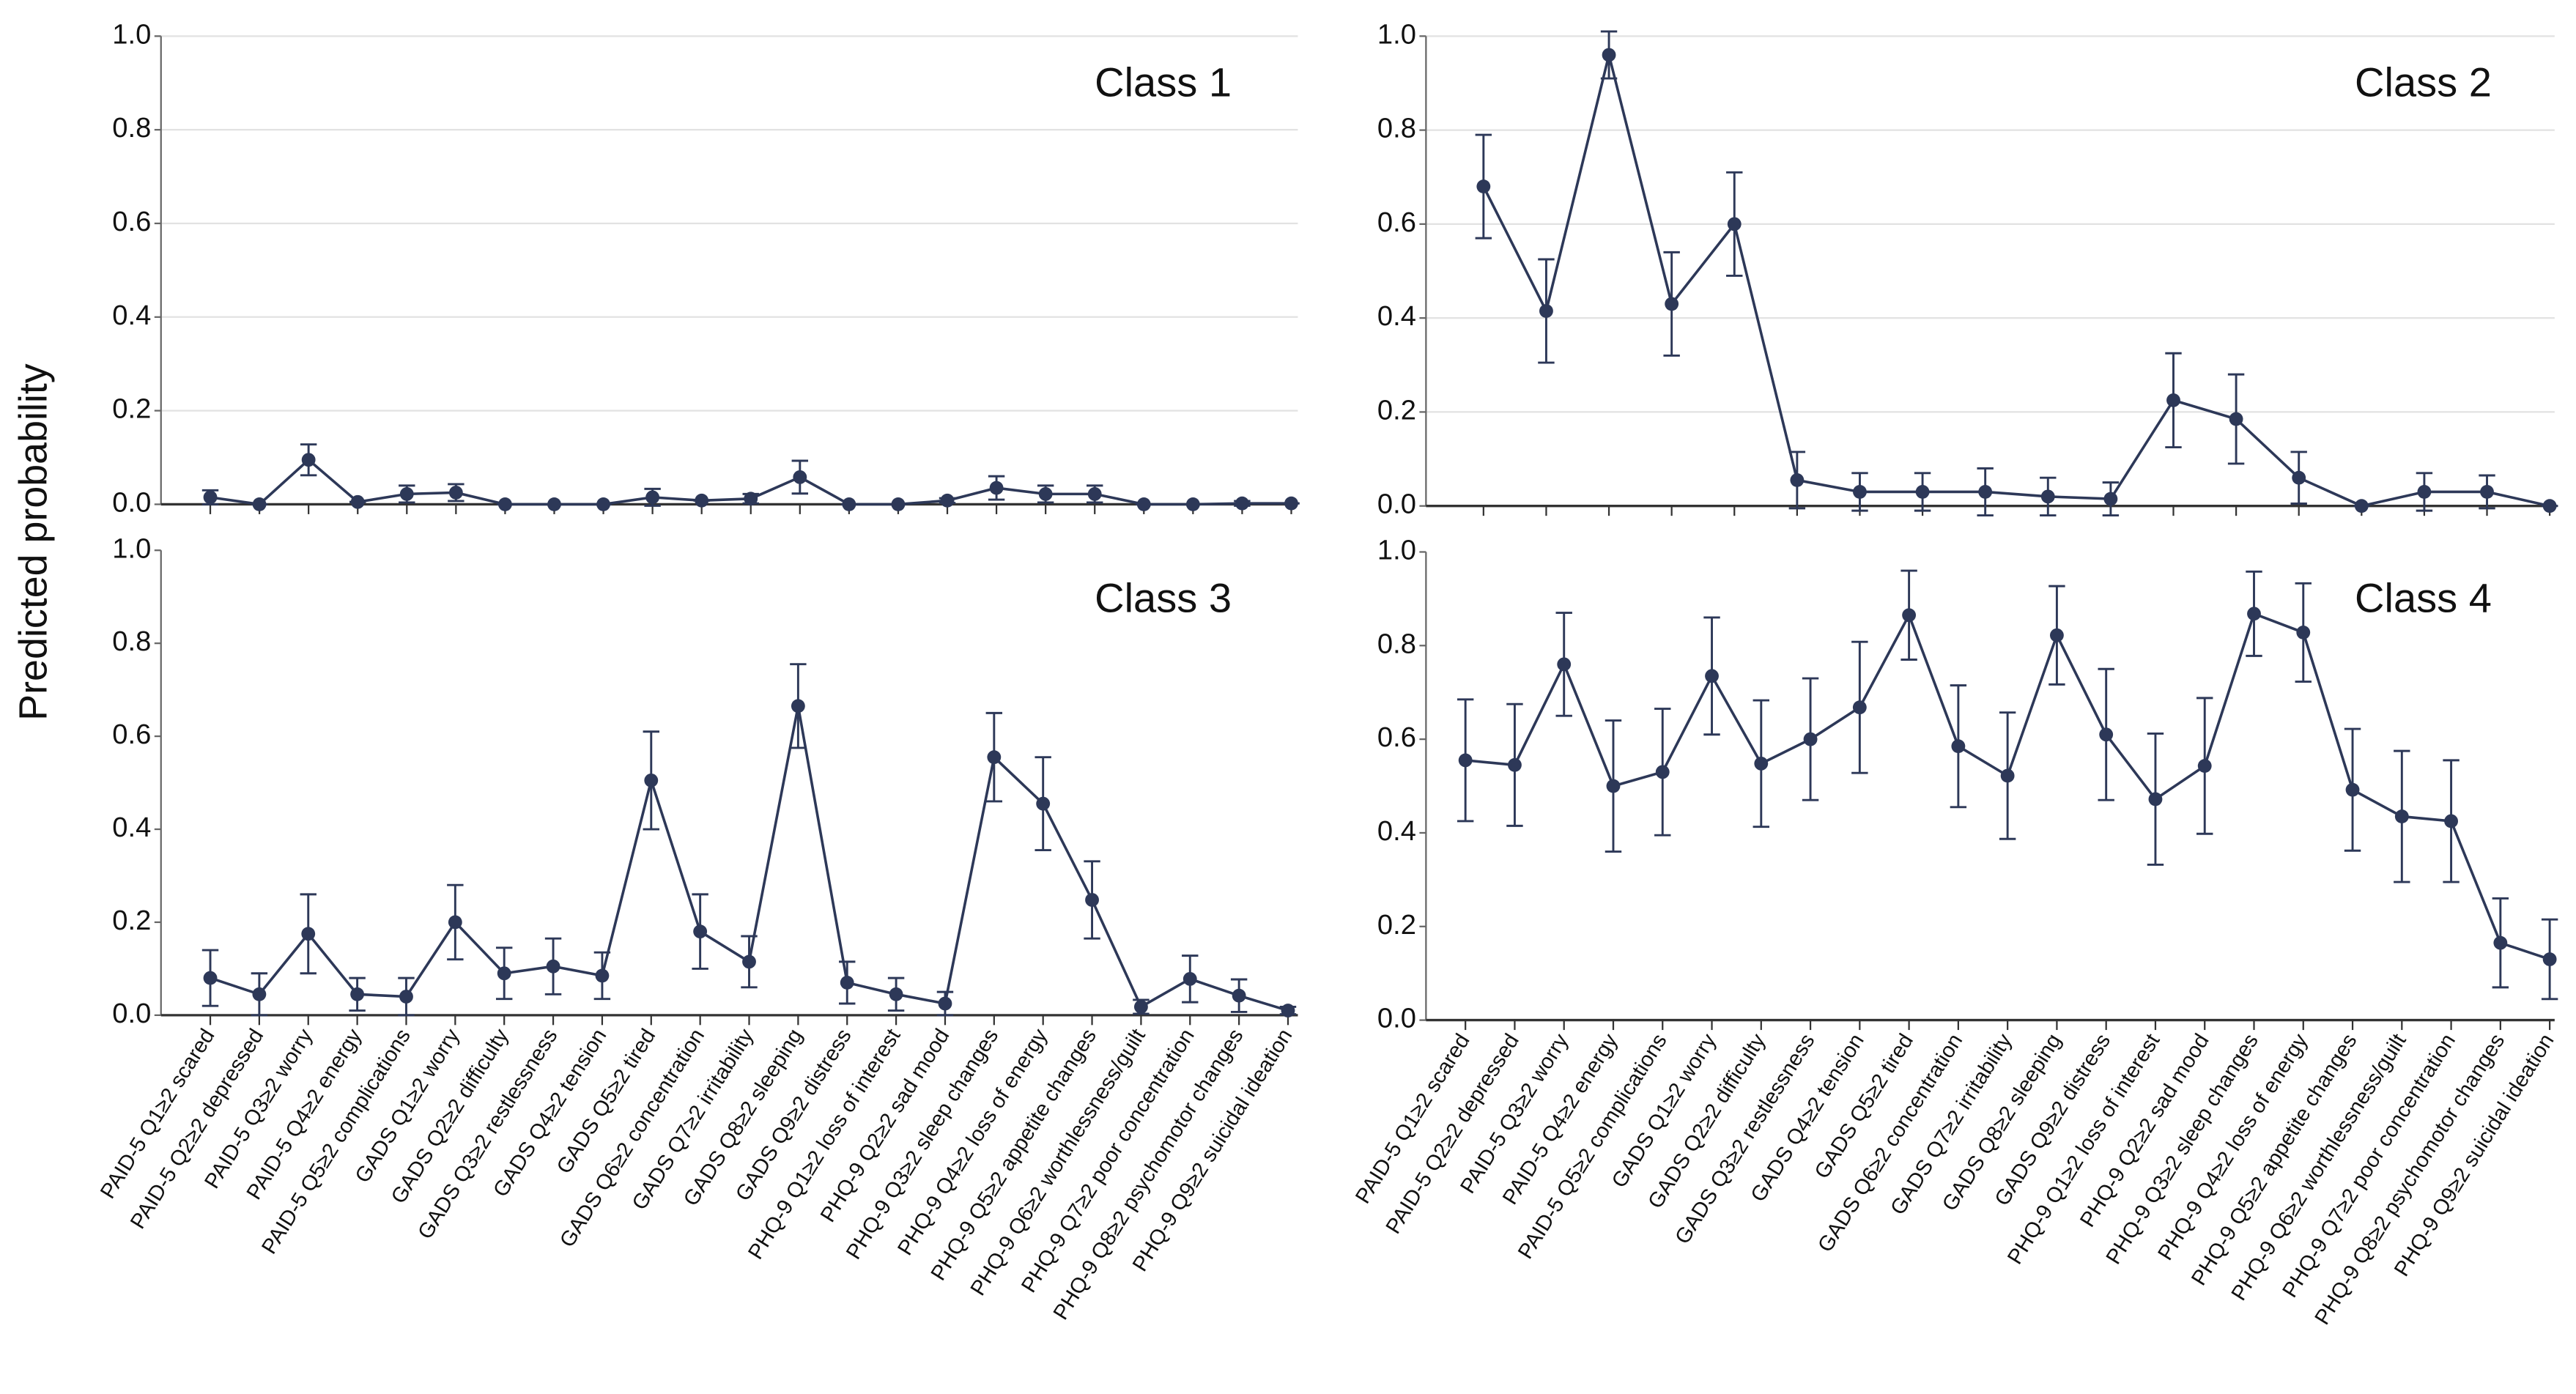 The height and width of the screenshot is (1394, 2576). I want to click on chart-title: Class 2, so click(2423, 82).